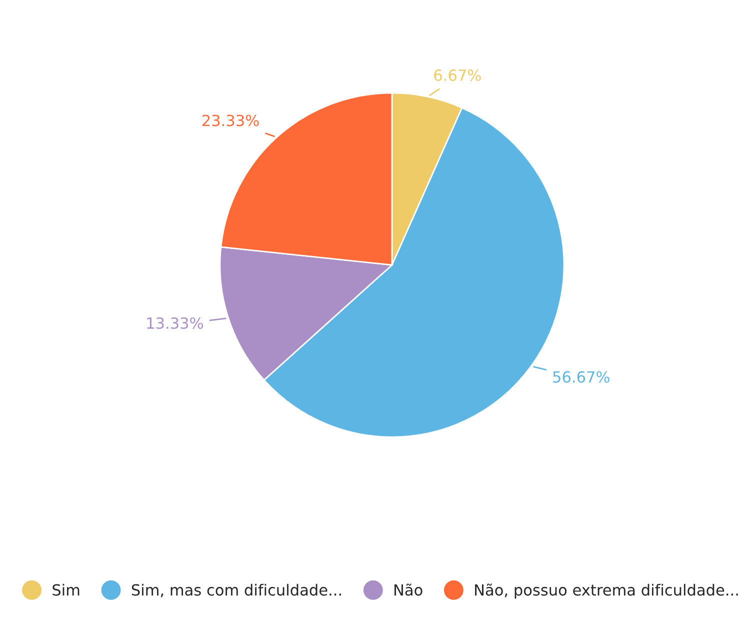 This screenshot has height=617, width=756. Describe the element at coordinates (457, 75) in the screenshot. I see `data-label: 6.67%` at that location.